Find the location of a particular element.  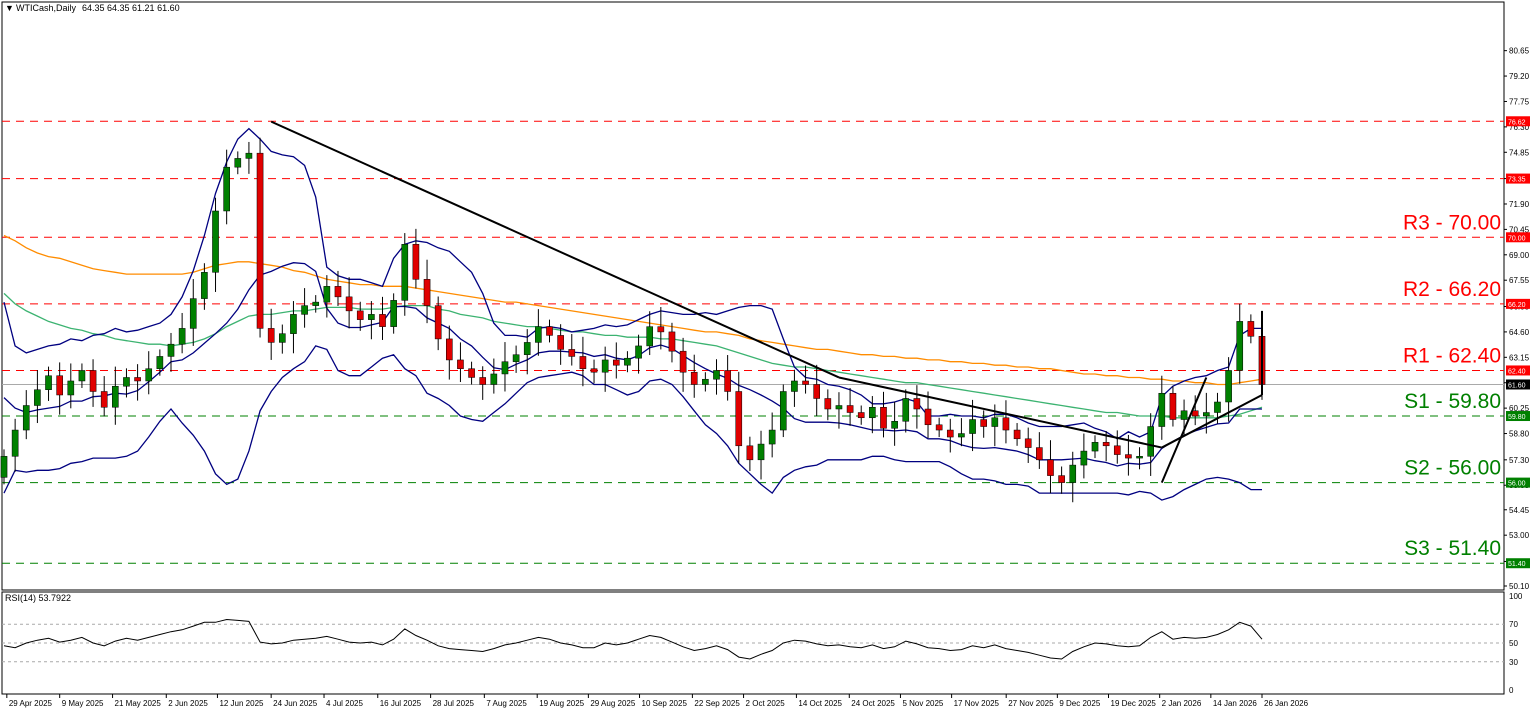

level-tag-text: 62.40 is located at coordinates (1517, 371).